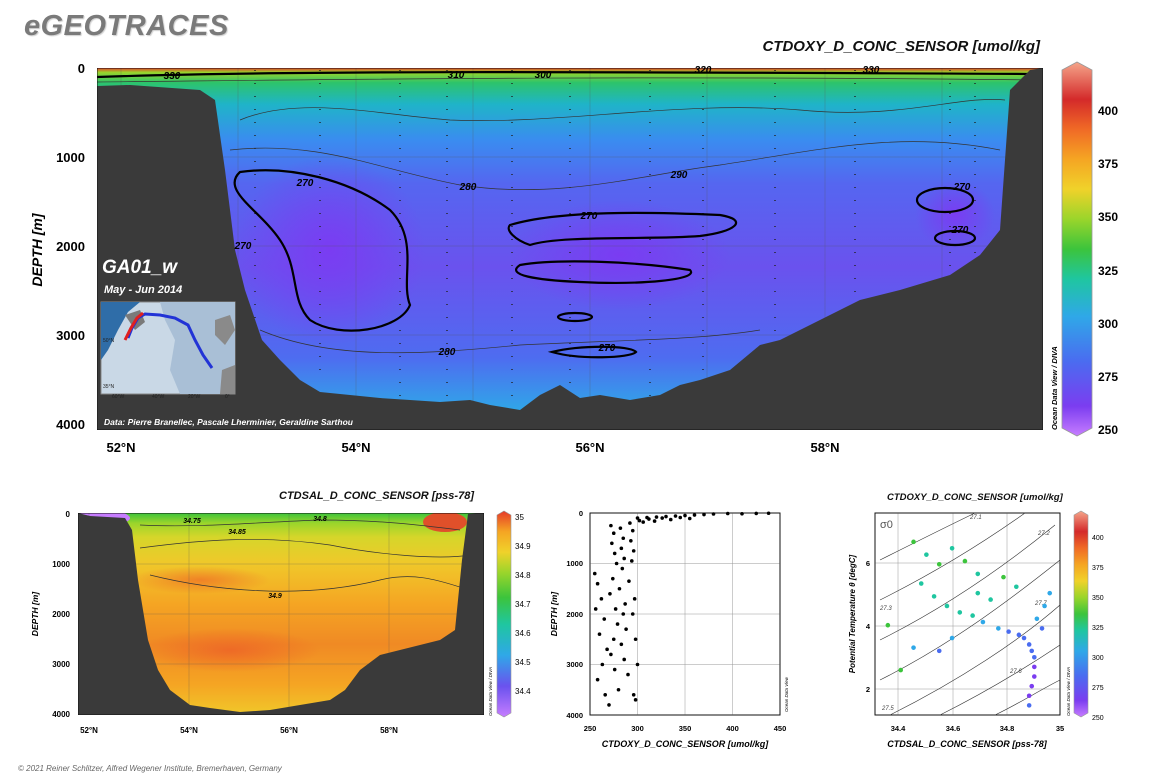 The height and width of the screenshot is (779, 1156). What do you see at coordinates (126, 26) in the screenshot?
I see `brand-logo: eGEOTRACES` at bounding box center [126, 26].